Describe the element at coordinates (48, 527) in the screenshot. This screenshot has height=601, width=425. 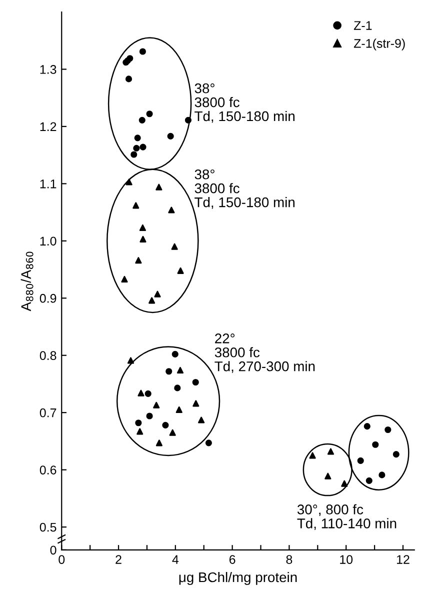
I see `y-tick-label: 0.5` at that location.